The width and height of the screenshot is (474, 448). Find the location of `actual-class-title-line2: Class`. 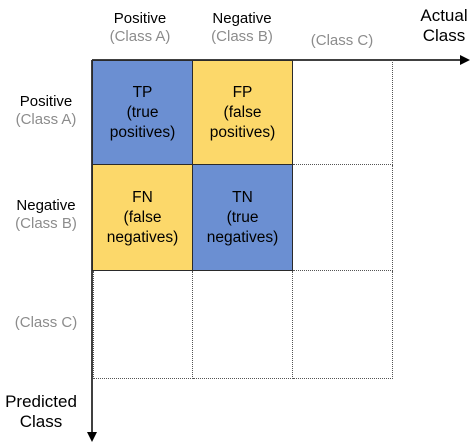

actual-class-title-line2: Class is located at coordinates (444, 35).